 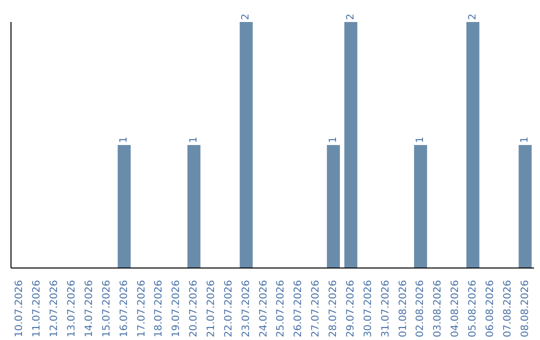 What do you see at coordinates (72, 309) in the screenshot?
I see `x-tick-label: 13.07.2026` at bounding box center [72, 309].